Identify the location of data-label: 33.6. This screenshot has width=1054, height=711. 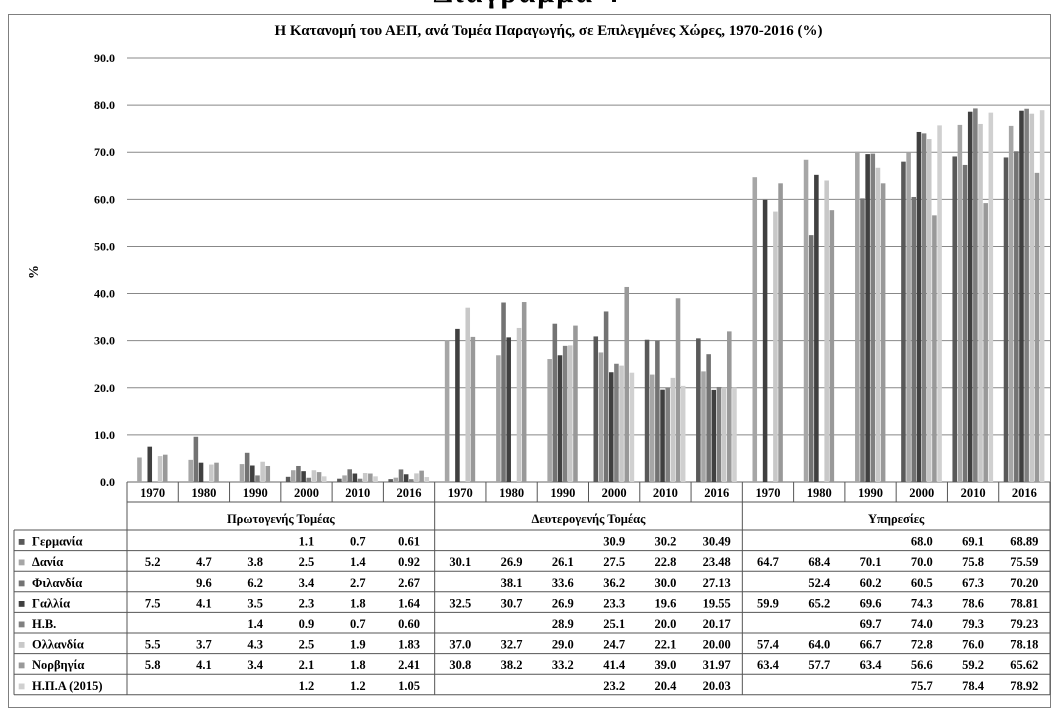
(563, 583).